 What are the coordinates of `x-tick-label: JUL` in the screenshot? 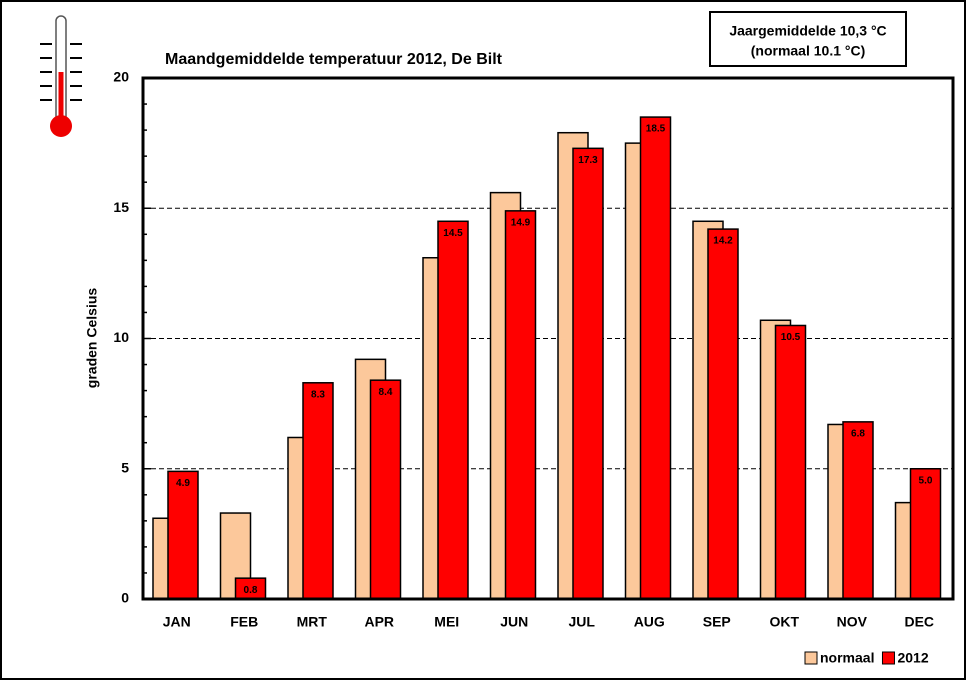 It's located at (582, 622).